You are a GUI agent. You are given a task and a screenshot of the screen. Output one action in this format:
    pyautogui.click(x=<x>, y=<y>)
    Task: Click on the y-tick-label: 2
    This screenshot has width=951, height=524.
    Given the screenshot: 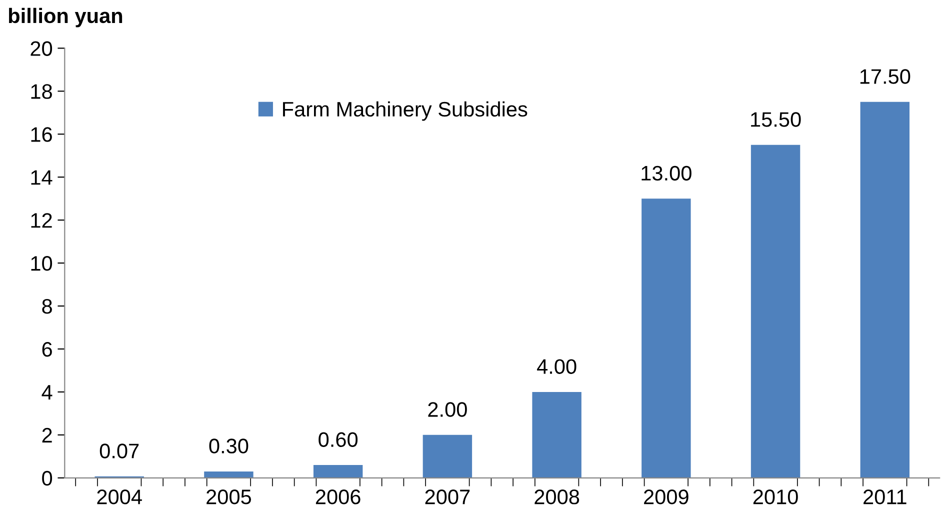 What is the action you would take?
    pyautogui.click(x=47, y=435)
    